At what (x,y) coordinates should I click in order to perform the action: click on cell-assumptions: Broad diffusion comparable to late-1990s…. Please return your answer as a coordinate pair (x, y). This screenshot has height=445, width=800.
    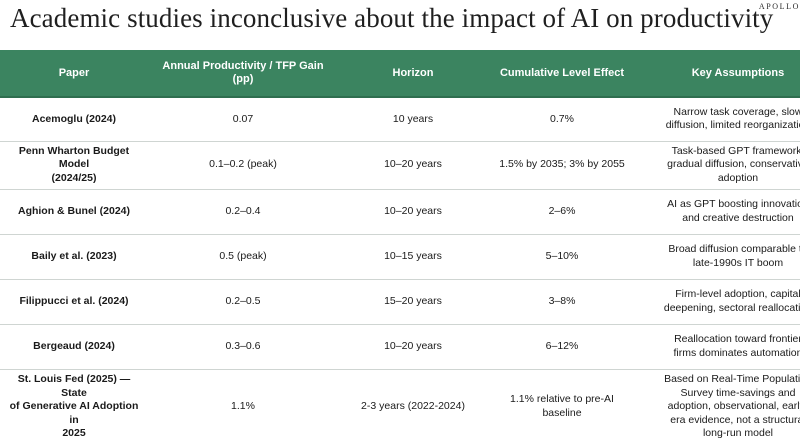
    Looking at the image, I should click on (718, 257).